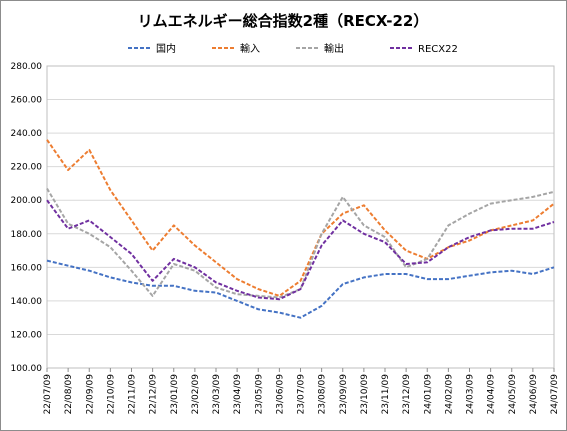 This screenshot has height=431, width=567. Describe the element at coordinates (334, 48) in the screenshot. I see `legend-label: 輸出` at that location.